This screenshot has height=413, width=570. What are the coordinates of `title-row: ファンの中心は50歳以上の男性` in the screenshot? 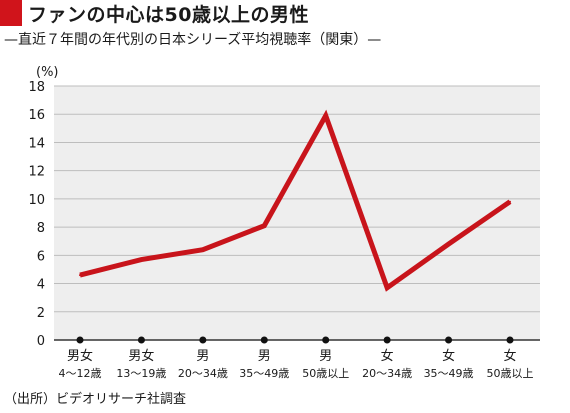 It's located at (154, 13).